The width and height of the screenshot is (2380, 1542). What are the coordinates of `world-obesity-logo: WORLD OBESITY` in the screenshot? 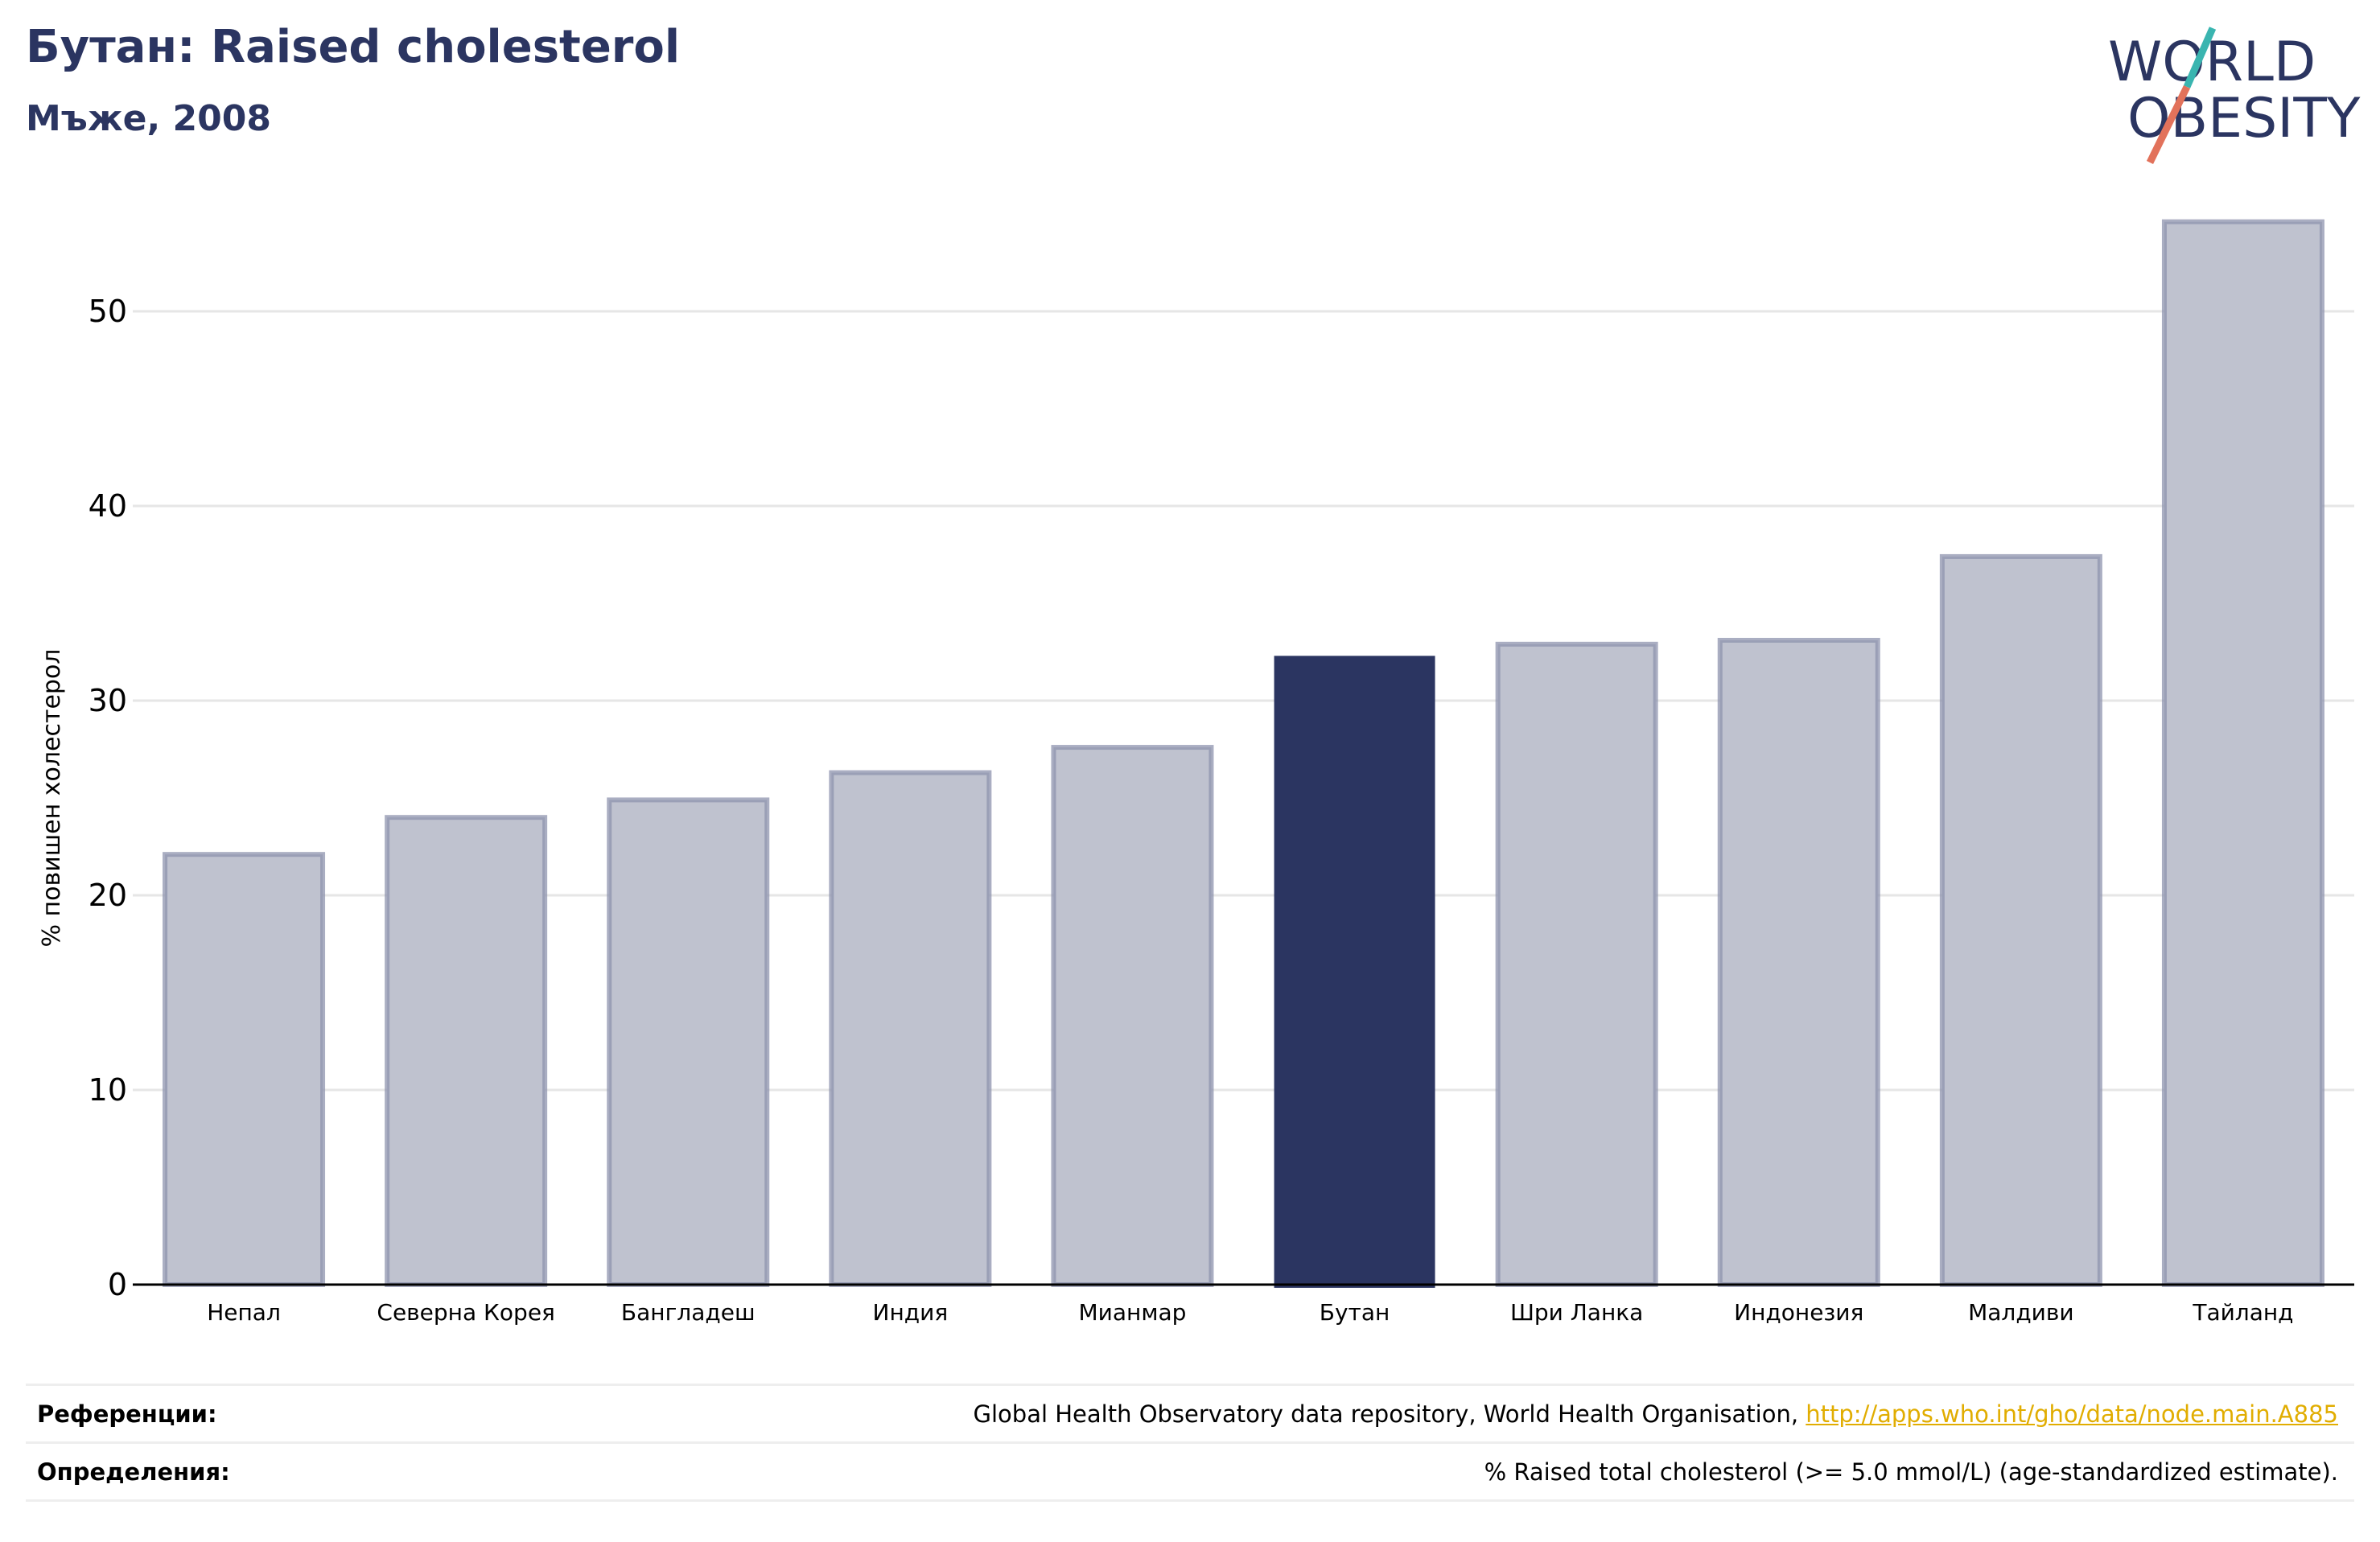 It's located at (2234, 95).